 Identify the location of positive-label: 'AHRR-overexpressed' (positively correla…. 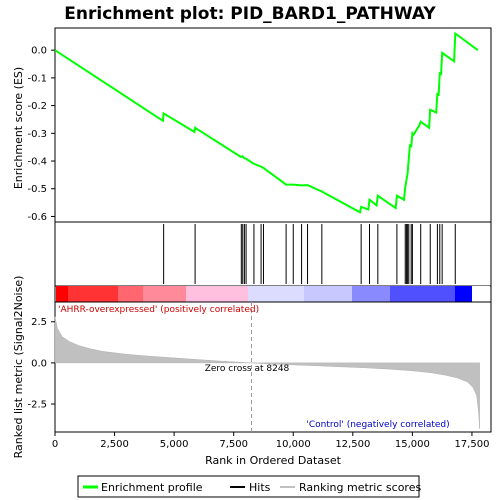
(158, 310).